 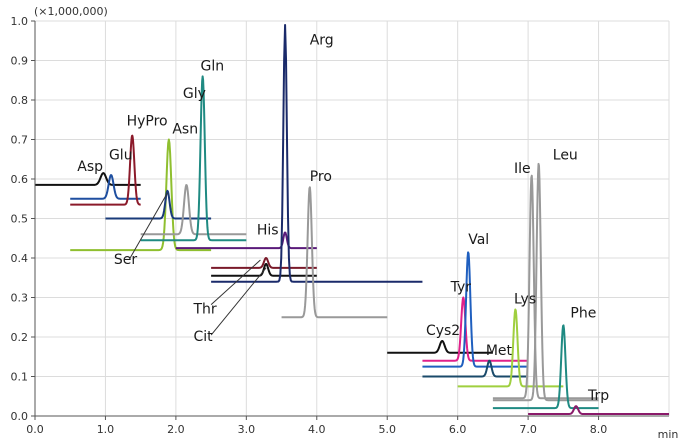 What do you see at coordinates (321, 177) in the screenshot?
I see `peak-label-pro: Pro` at bounding box center [321, 177].